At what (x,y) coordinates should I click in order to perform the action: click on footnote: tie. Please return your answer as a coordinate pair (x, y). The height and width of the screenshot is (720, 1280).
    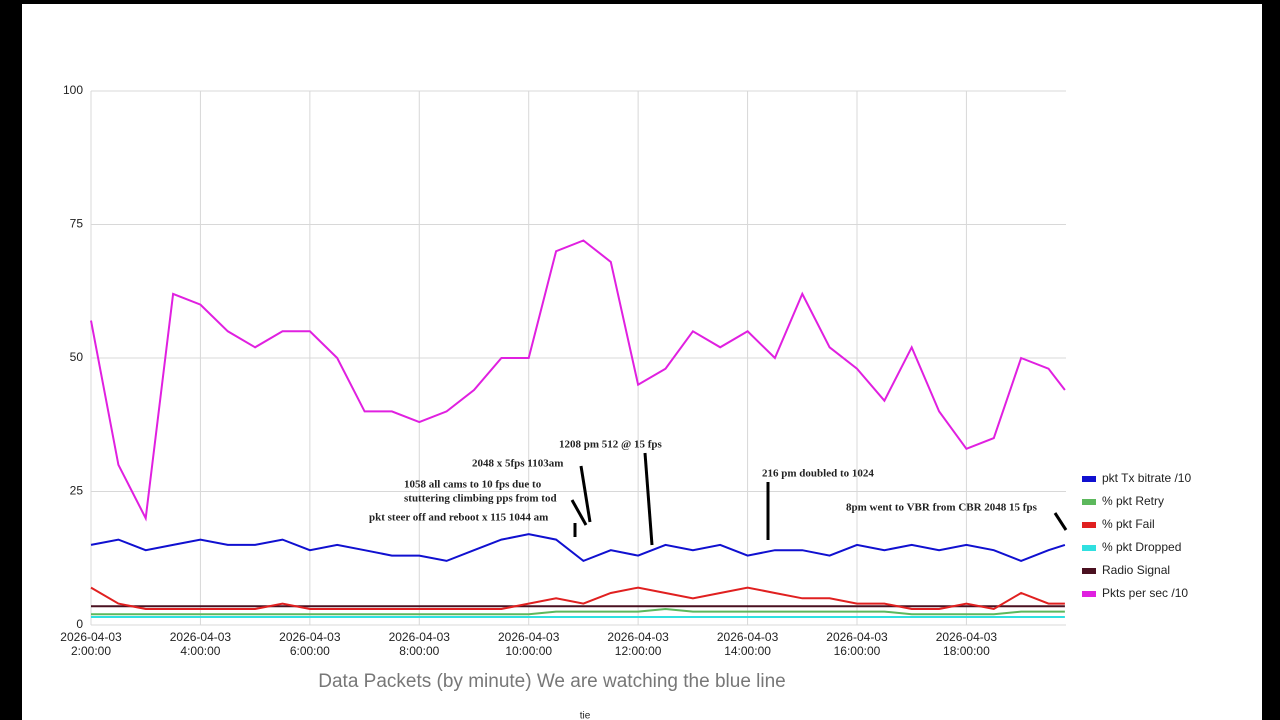
    Looking at the image, I should click on (585, 715).